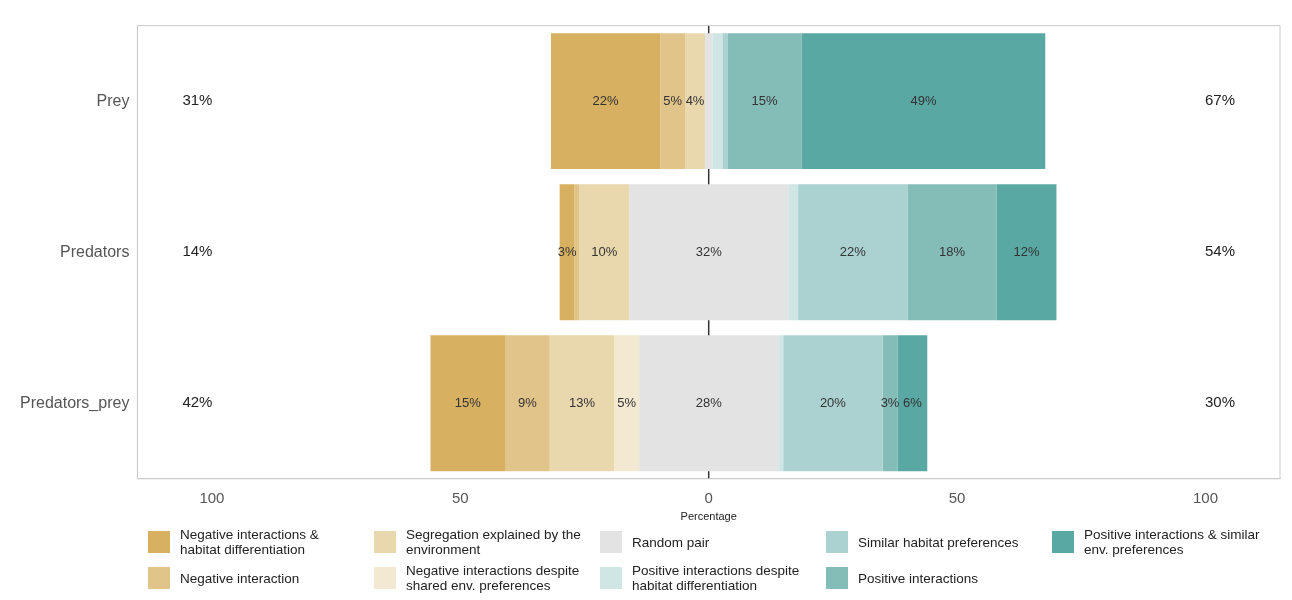  What do you see at coordinates (671, 542) in the screenshot?
I see `legend-label: Random pair` at bounding box center [671, 542].